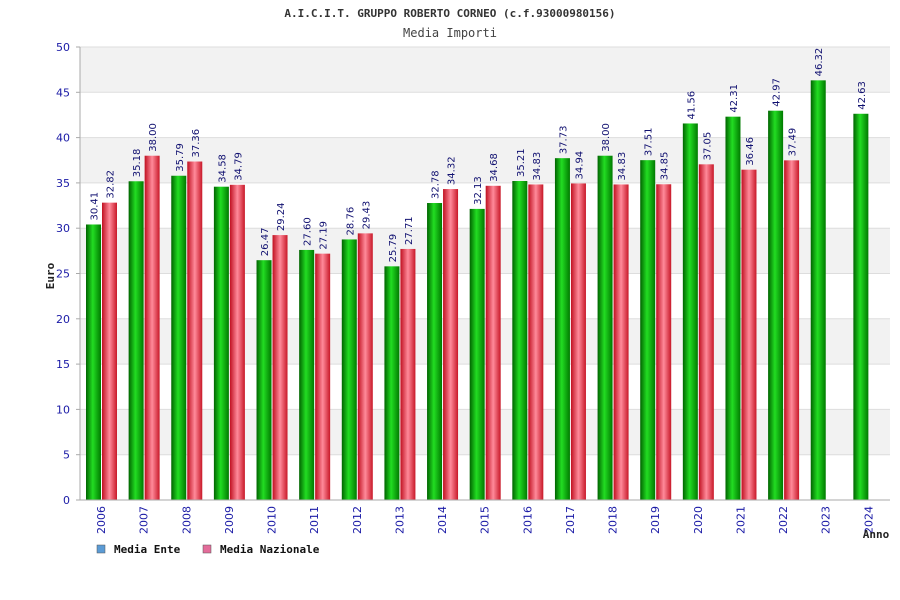 The height and width of the screenshot is (600, 900). I want to click on data-label-media-nazionale-2017: 34.94, so click(579, 165).